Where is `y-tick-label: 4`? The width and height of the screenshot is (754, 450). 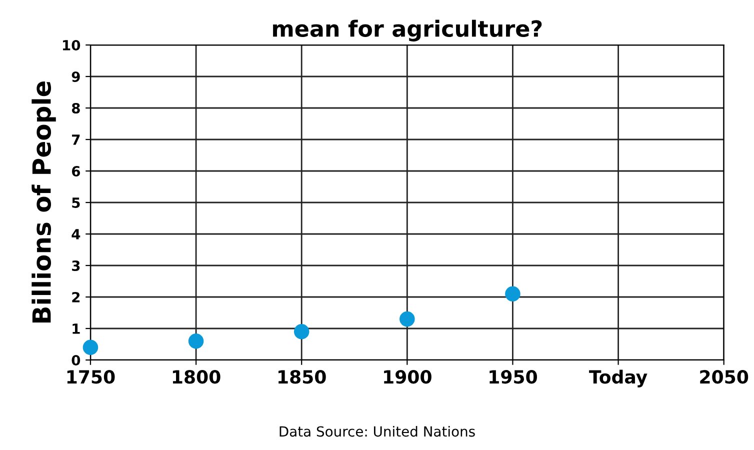
y-tick-label: 4 is located at coordinates (76, 234).